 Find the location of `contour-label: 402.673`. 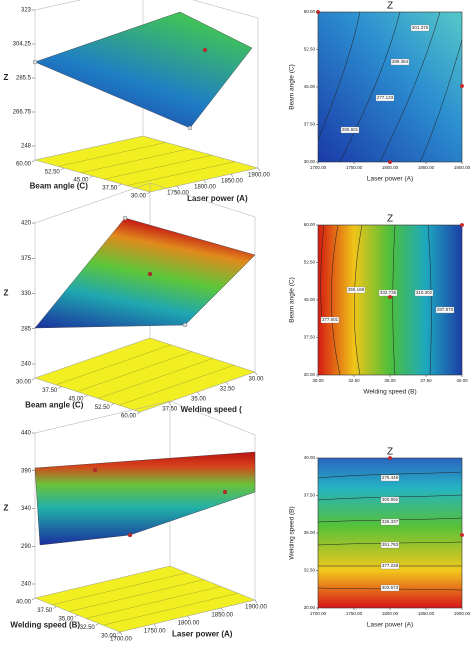

contour-label: 402.673 is located at coordinates (390, 587).